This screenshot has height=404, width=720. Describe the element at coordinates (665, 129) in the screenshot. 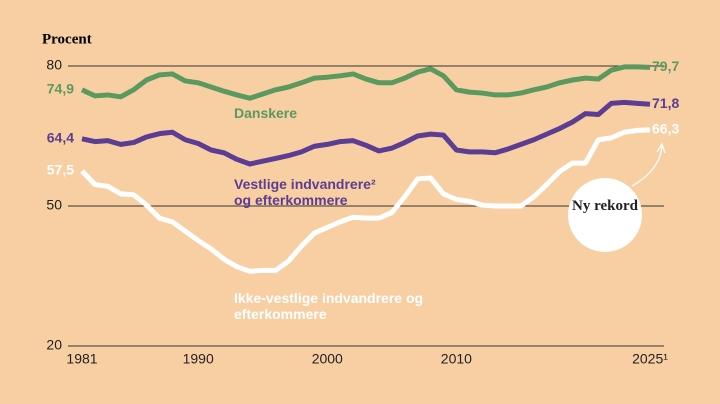

I see `value-label: 66,3` at that location.